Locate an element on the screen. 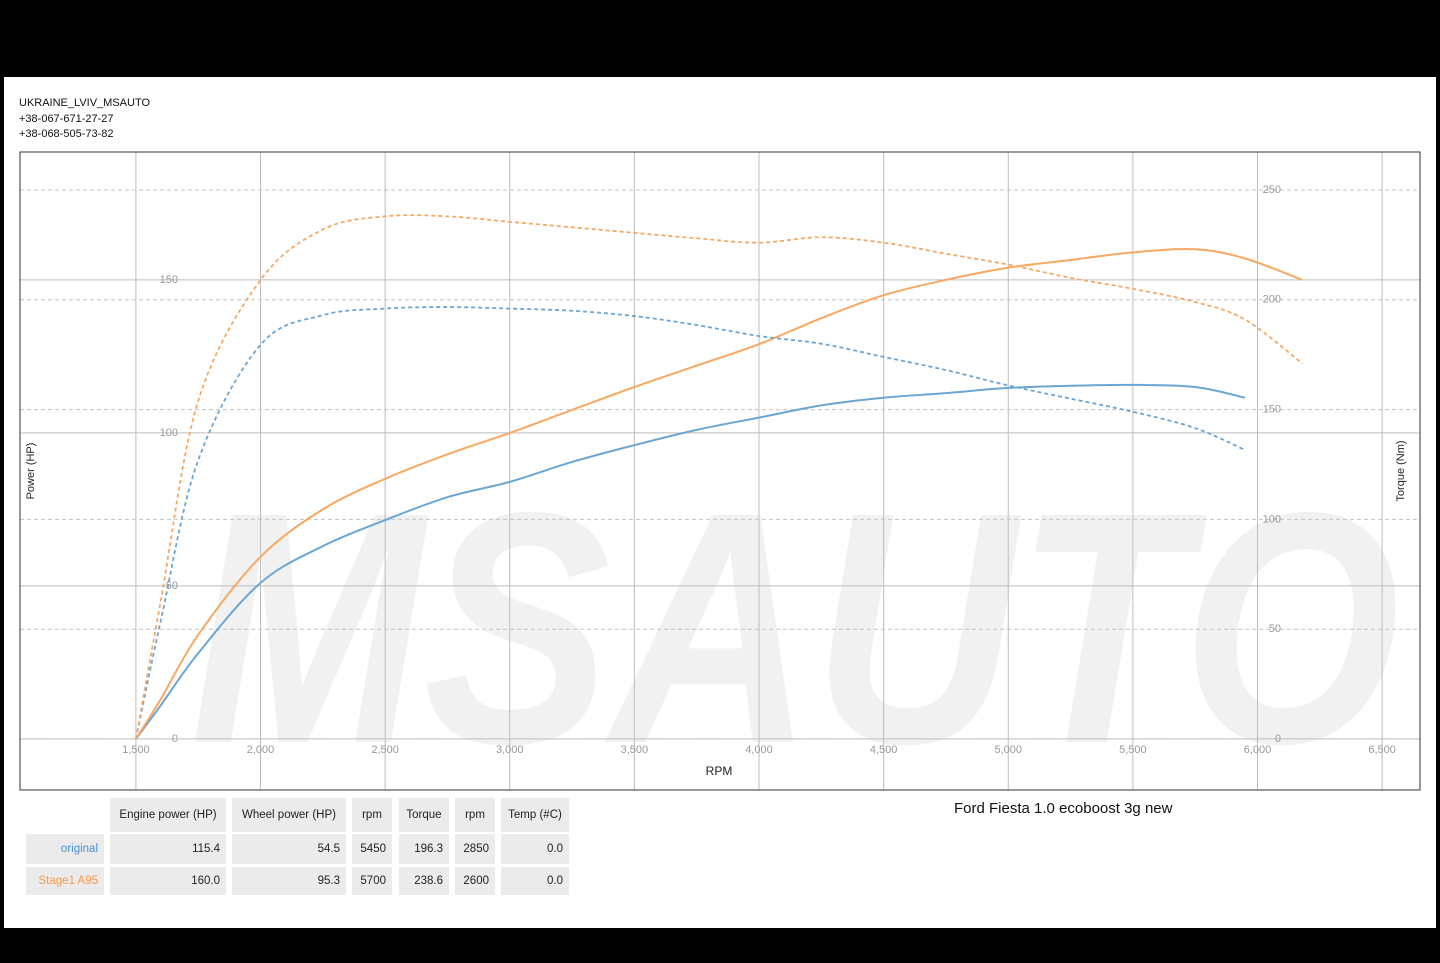 The height and width of the screenshot is (963, 1440). header-line: +38-068-505-73-82 is located at coordinates (66, 134).